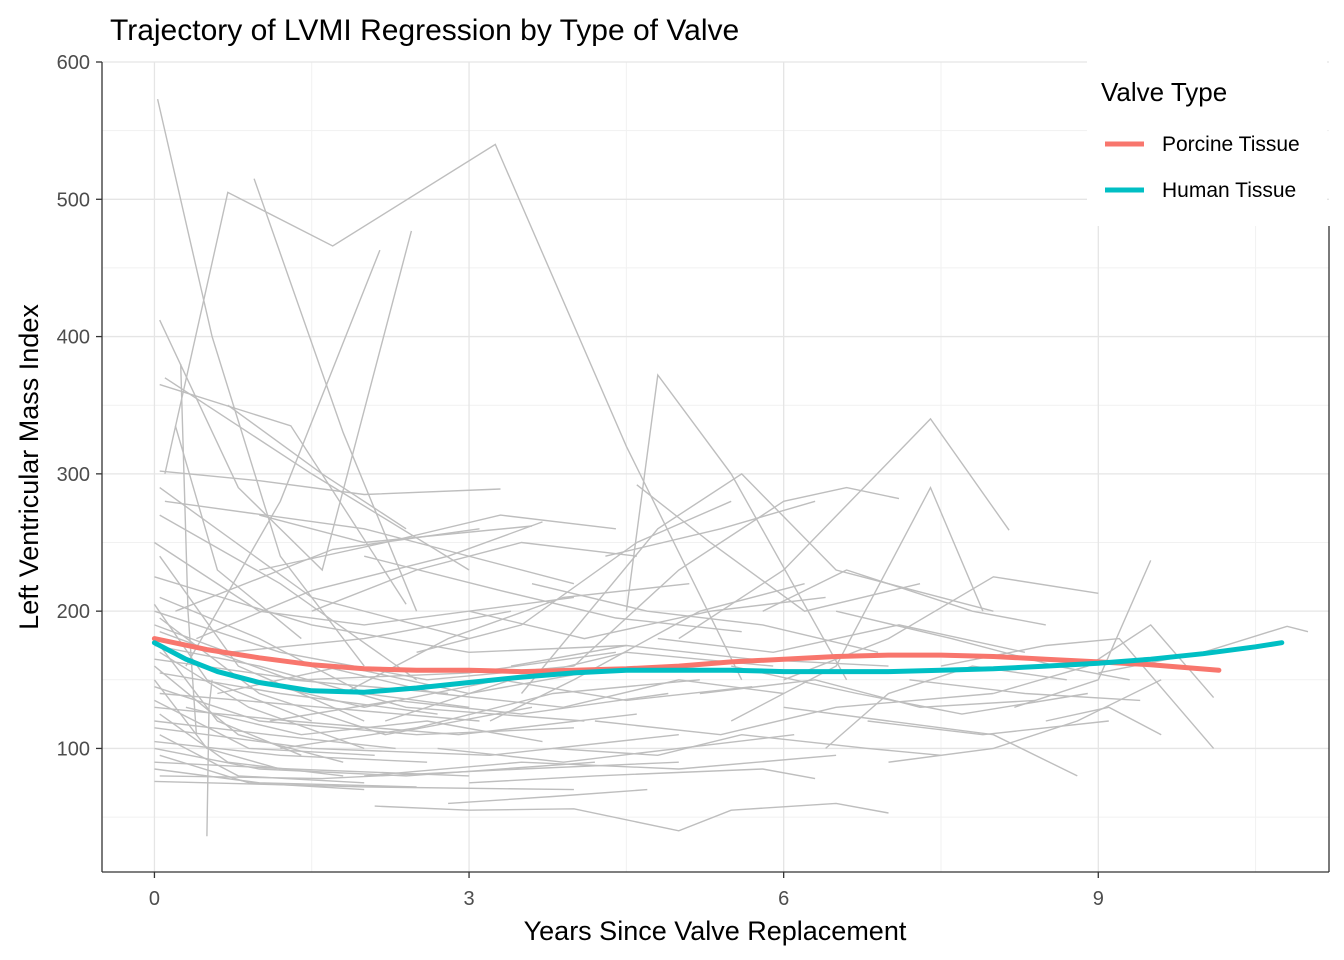 The height and width of the screenshot is (960, 1344). What do you see at coordinates (73, 475) in the screenshot?
I see `y-tick-label: 300` at bounding box center [73, 475].